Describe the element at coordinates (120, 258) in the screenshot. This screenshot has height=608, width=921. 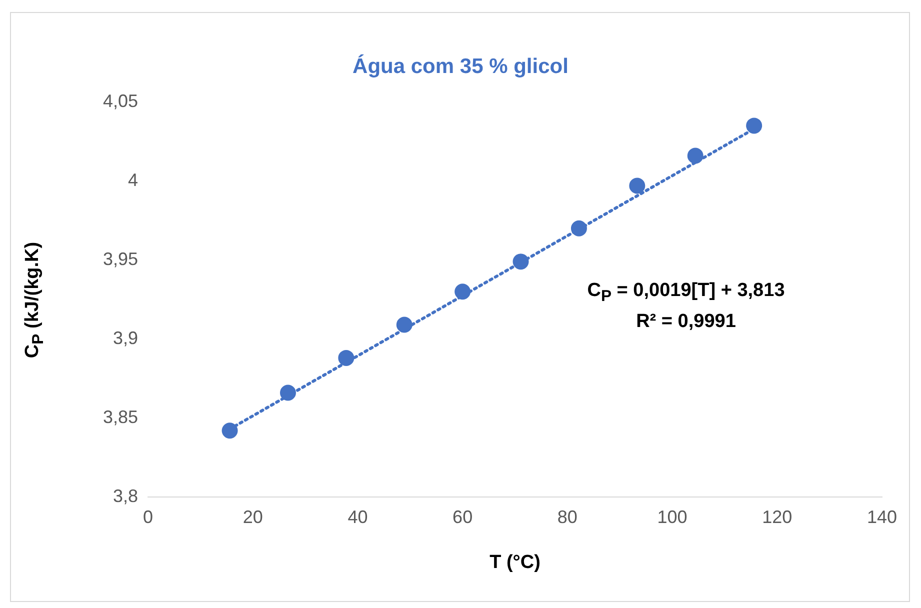
I see `y-tick-label: 3,95` at that location.